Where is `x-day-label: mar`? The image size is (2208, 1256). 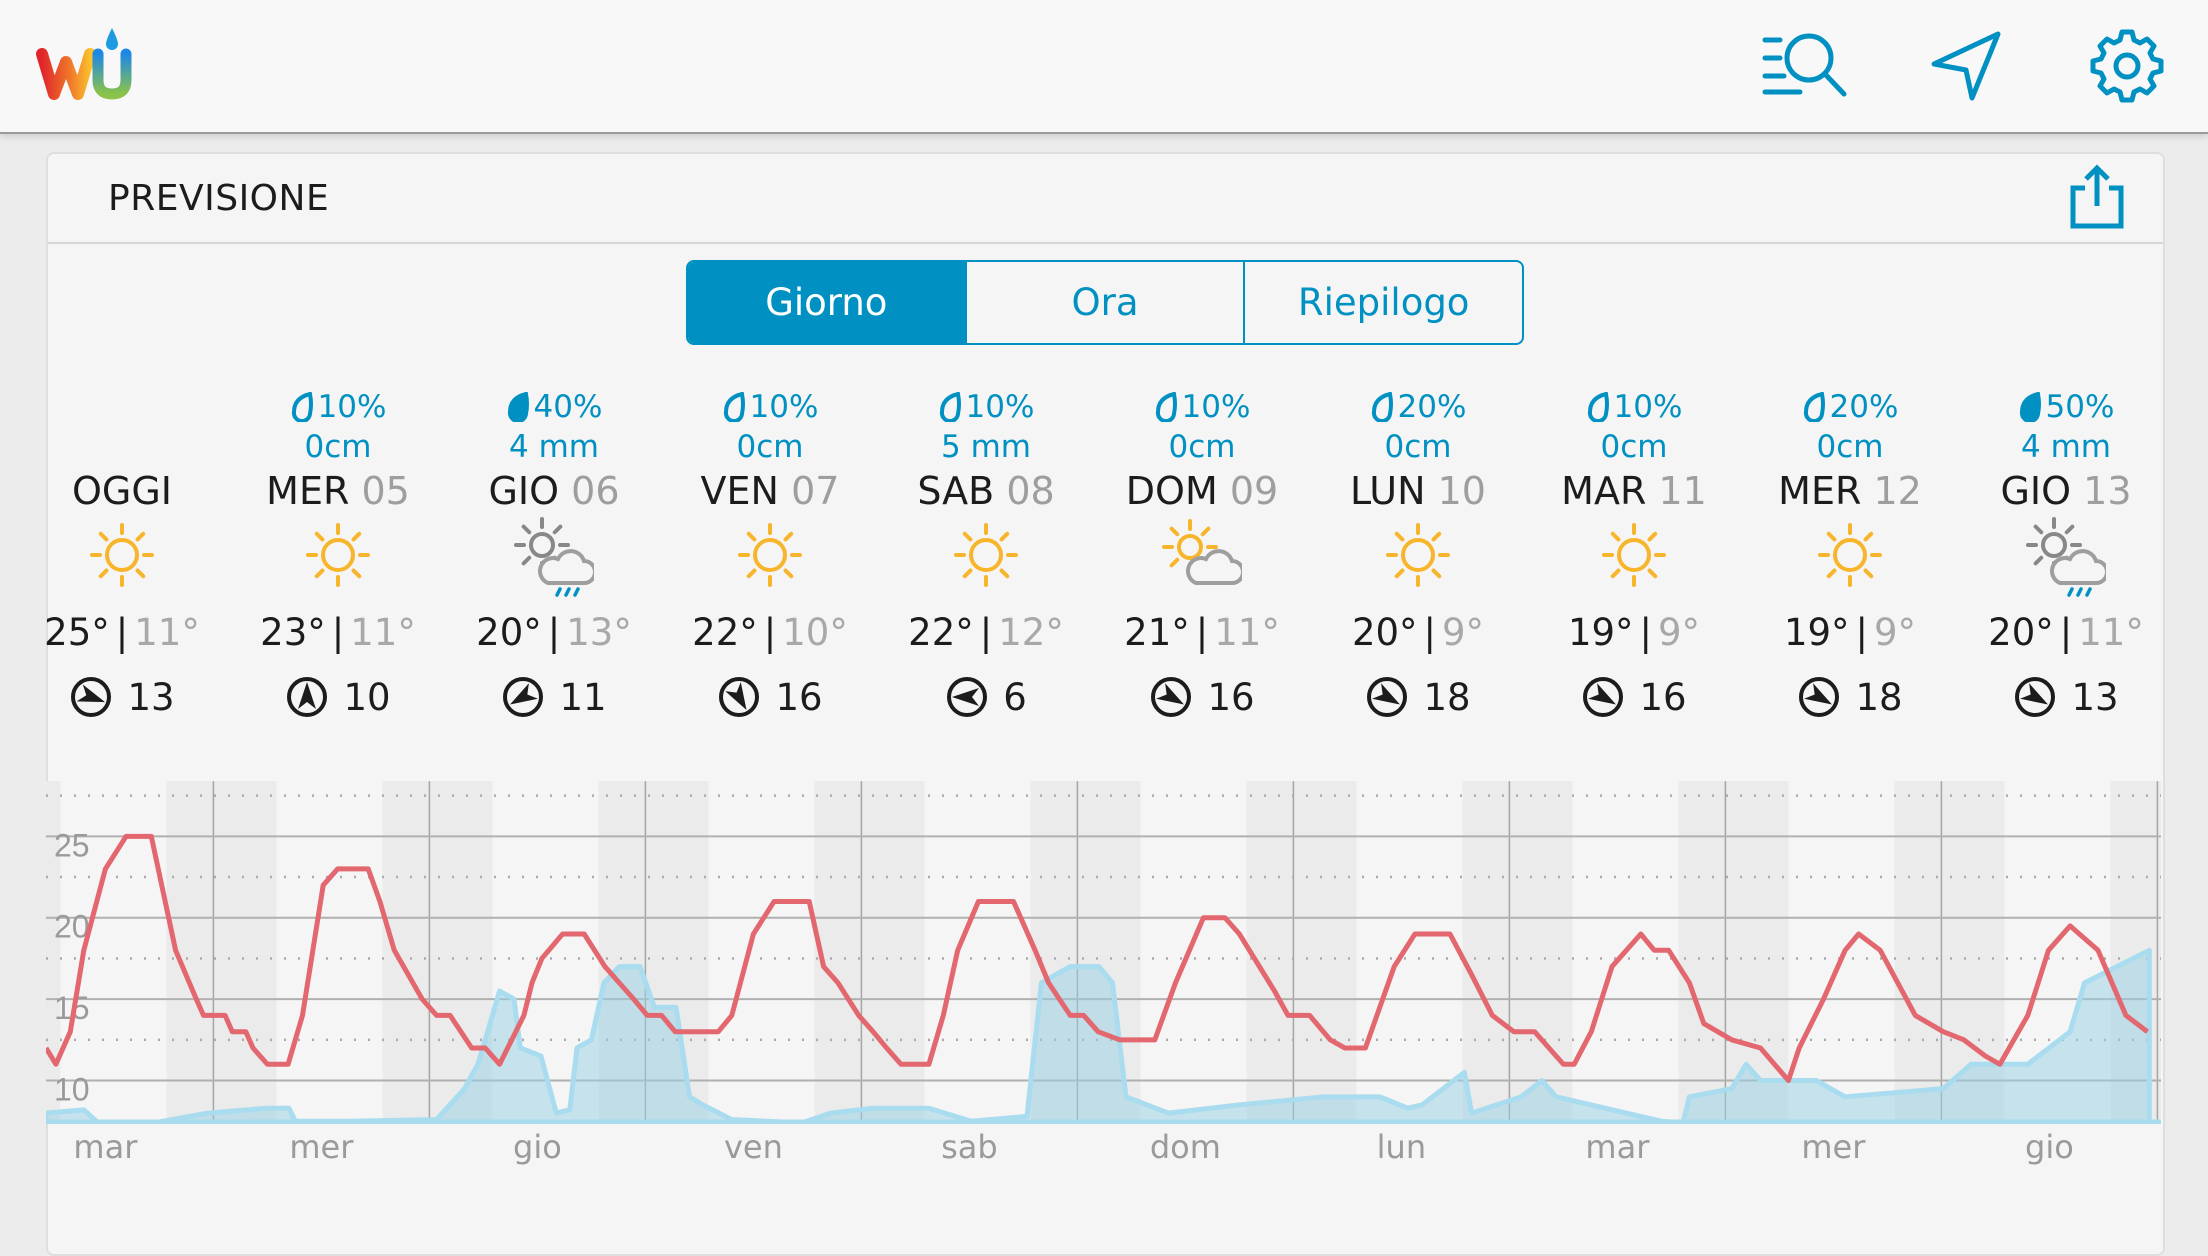 x-day-label: mar is located at coordinates (105, 1147).